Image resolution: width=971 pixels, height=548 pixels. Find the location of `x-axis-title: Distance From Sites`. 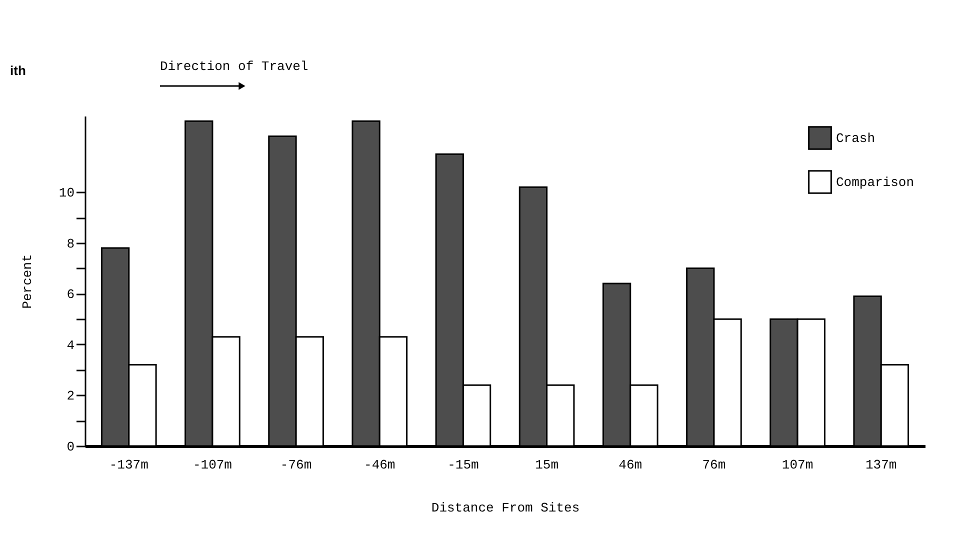

x-axis-title: Distance From Sites is located at coordinates (505, 508).